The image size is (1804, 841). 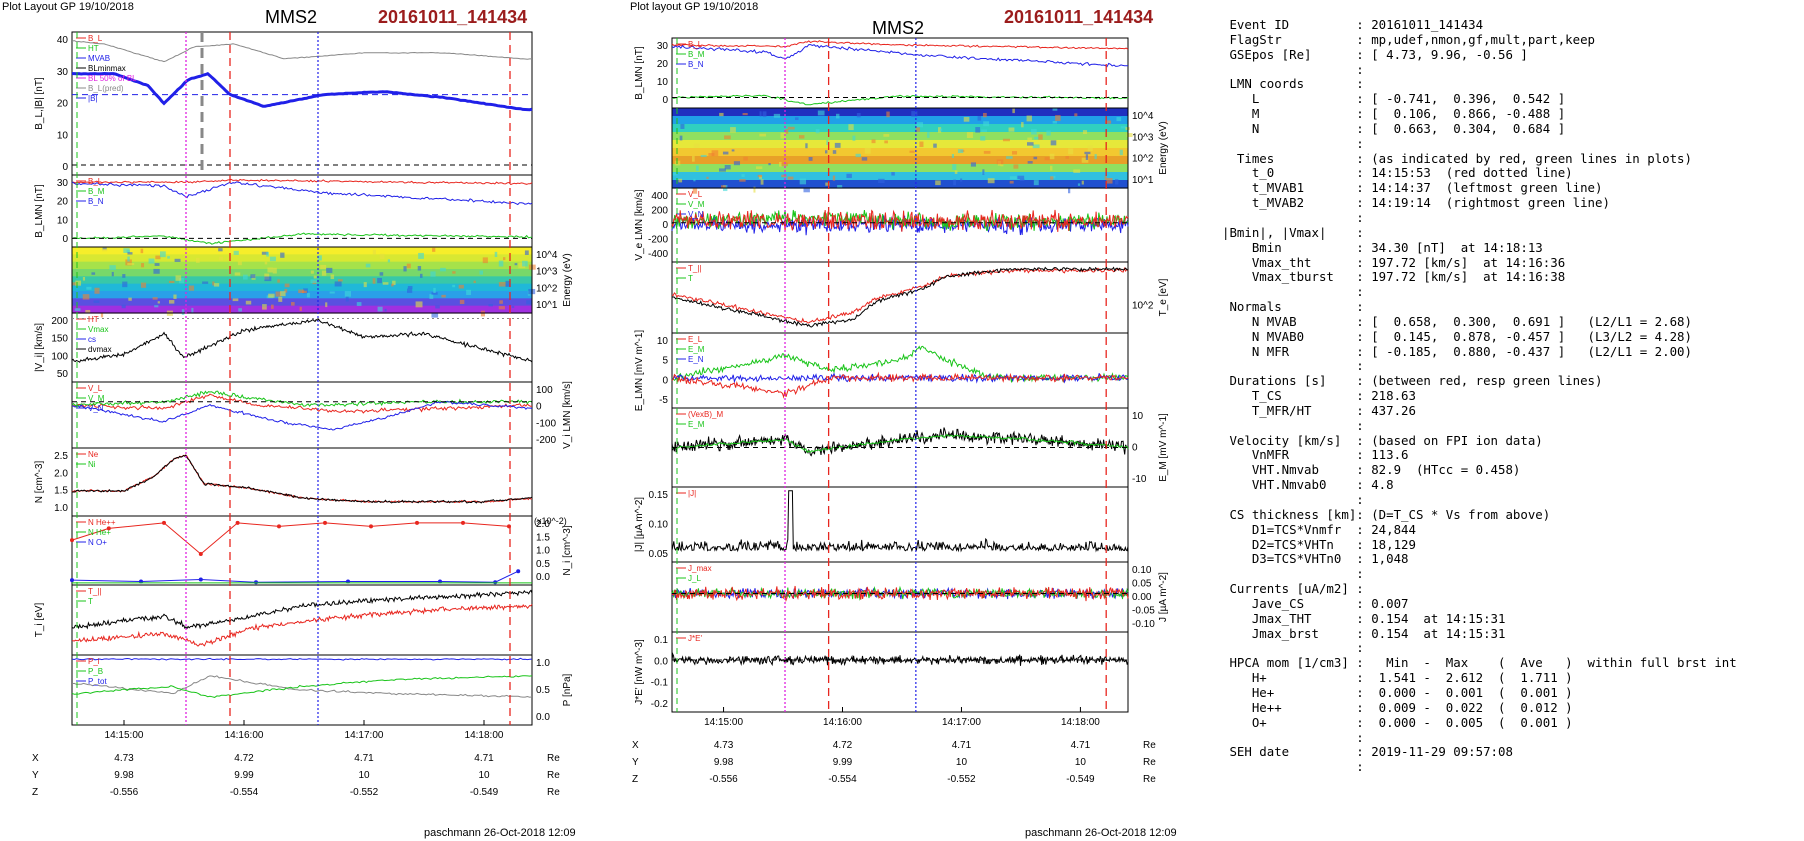 I want to click on left-ylabel: P [nPa], so click(x=567, y=689).